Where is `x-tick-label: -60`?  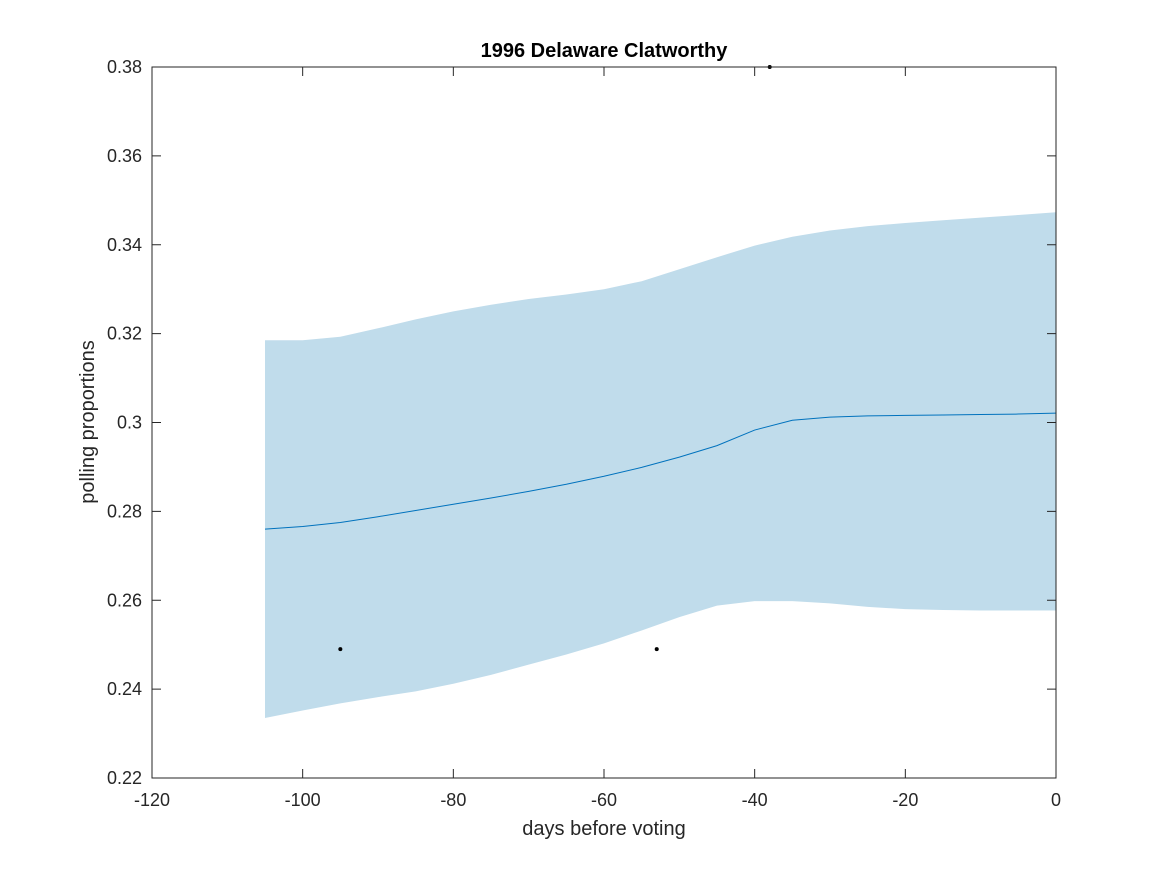
x-tick-label: -60 is located at coordinates (604, 800).